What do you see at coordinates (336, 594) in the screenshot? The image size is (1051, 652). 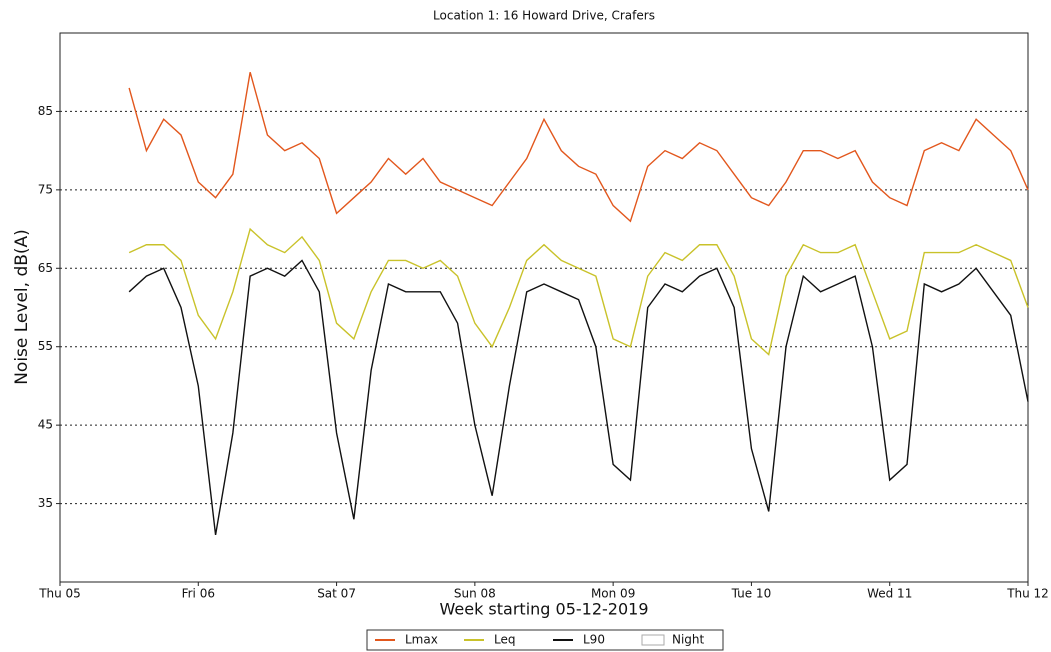 I see `x-tick-label: Sat 07` at bounding box center [336, 594].